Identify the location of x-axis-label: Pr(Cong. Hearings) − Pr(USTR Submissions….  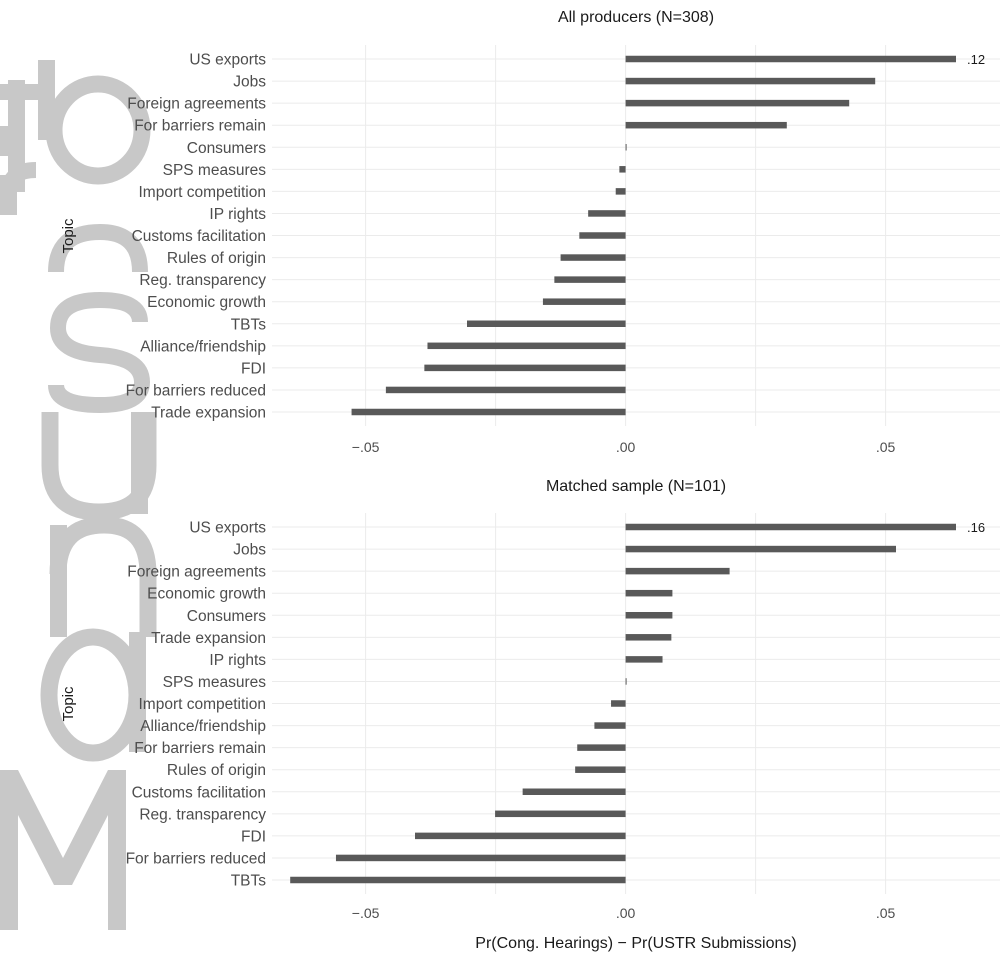
(635, 943).